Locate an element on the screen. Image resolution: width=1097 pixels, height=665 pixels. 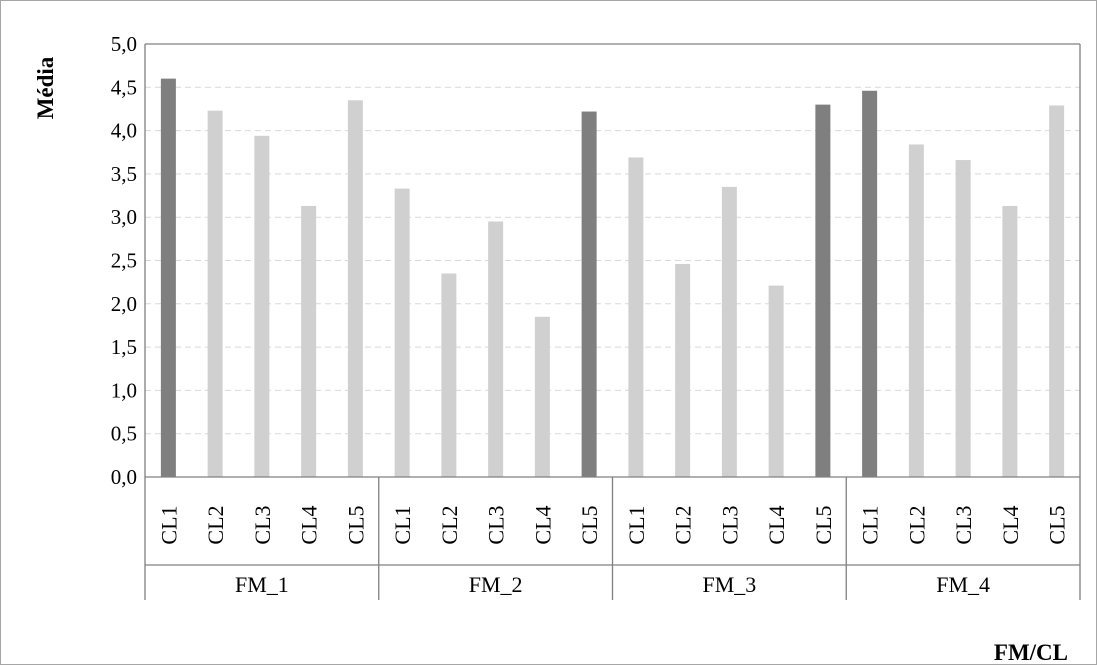
y-tick-label: 5,0 is located at coordinates (124, 44).